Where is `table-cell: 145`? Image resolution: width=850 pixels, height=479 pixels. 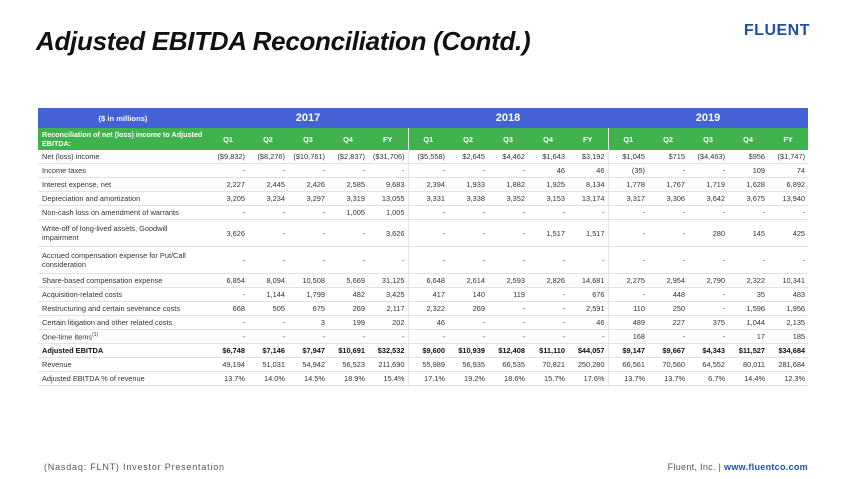 table-cell: 145 is located at coordinates (748, 233).